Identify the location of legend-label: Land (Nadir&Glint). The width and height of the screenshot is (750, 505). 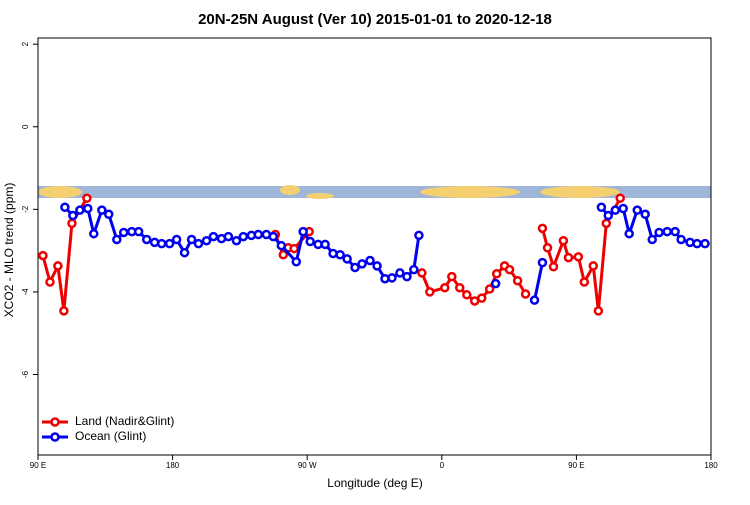
(124, 421).